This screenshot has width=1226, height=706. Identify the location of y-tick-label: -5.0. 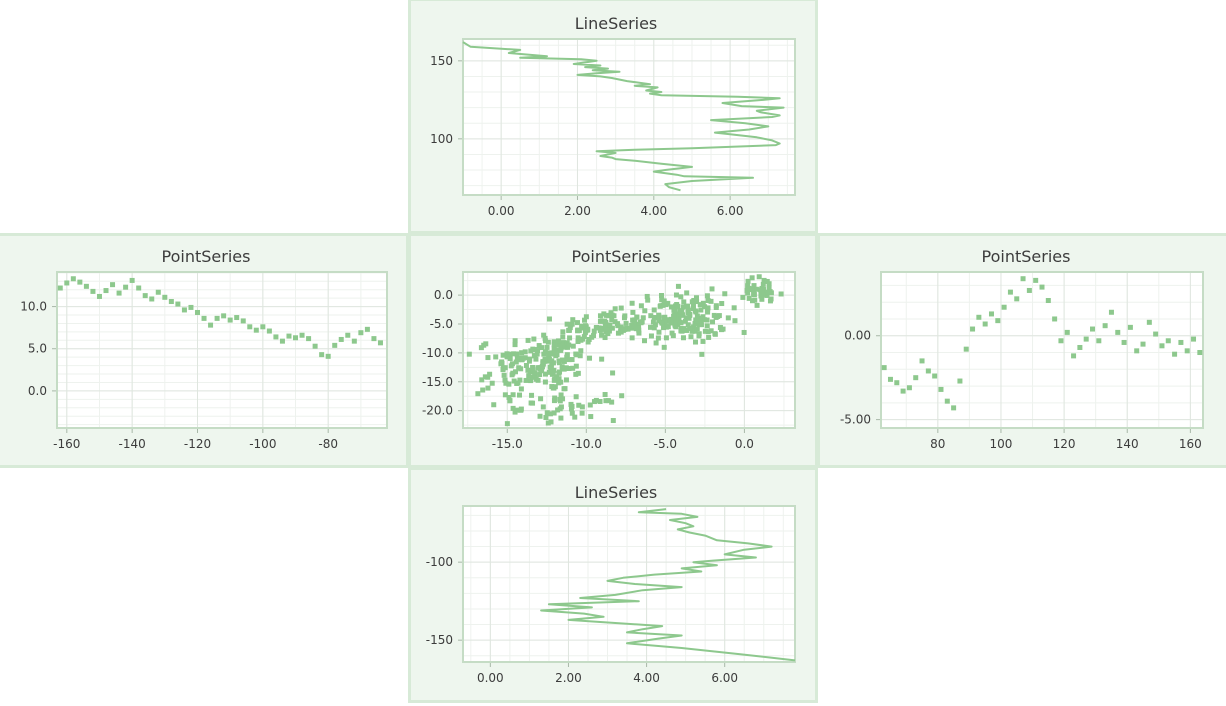
(441, 324).